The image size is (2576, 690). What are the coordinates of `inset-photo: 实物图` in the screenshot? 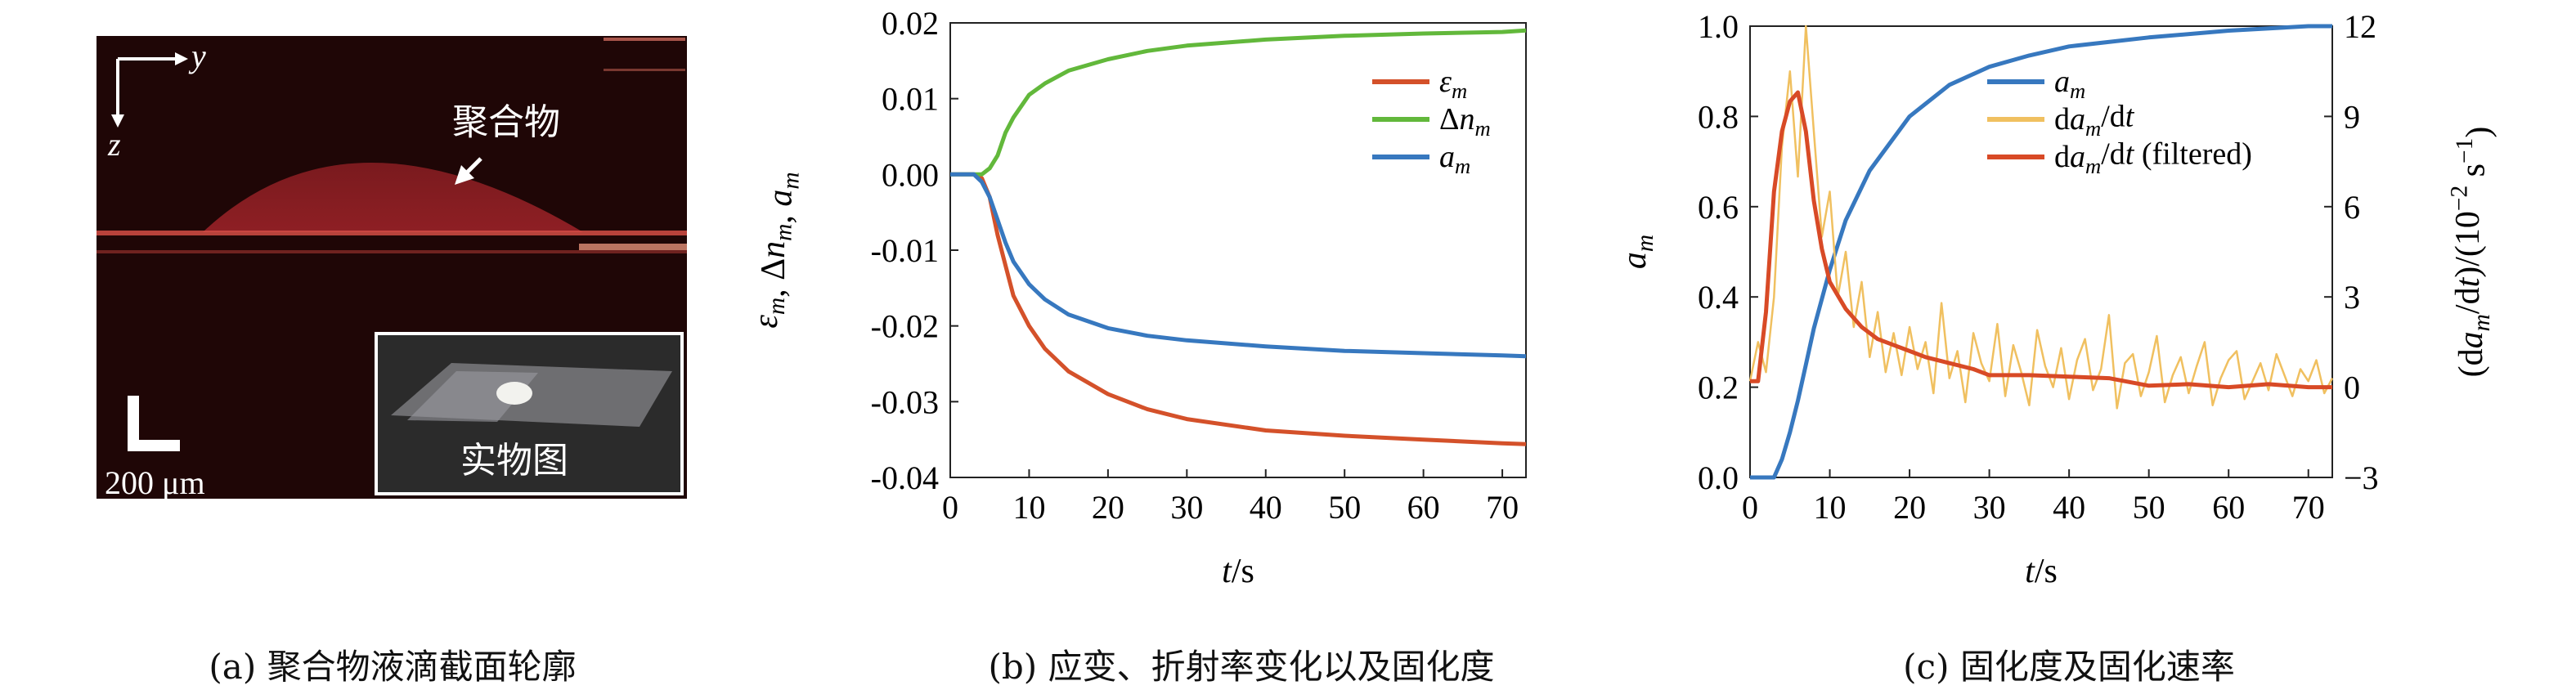 It's located at (529, 413).